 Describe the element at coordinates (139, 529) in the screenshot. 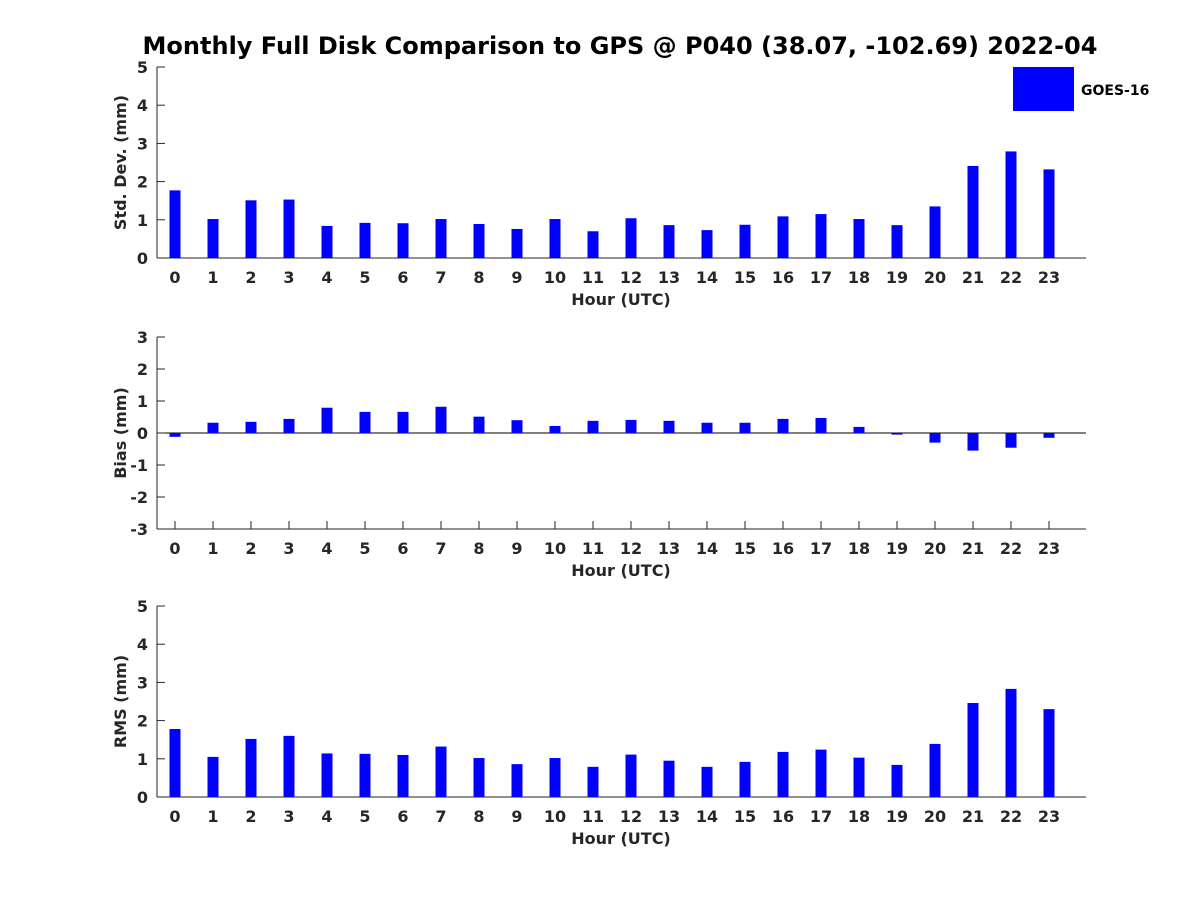

I see `y-tick-label: -3` at that location.